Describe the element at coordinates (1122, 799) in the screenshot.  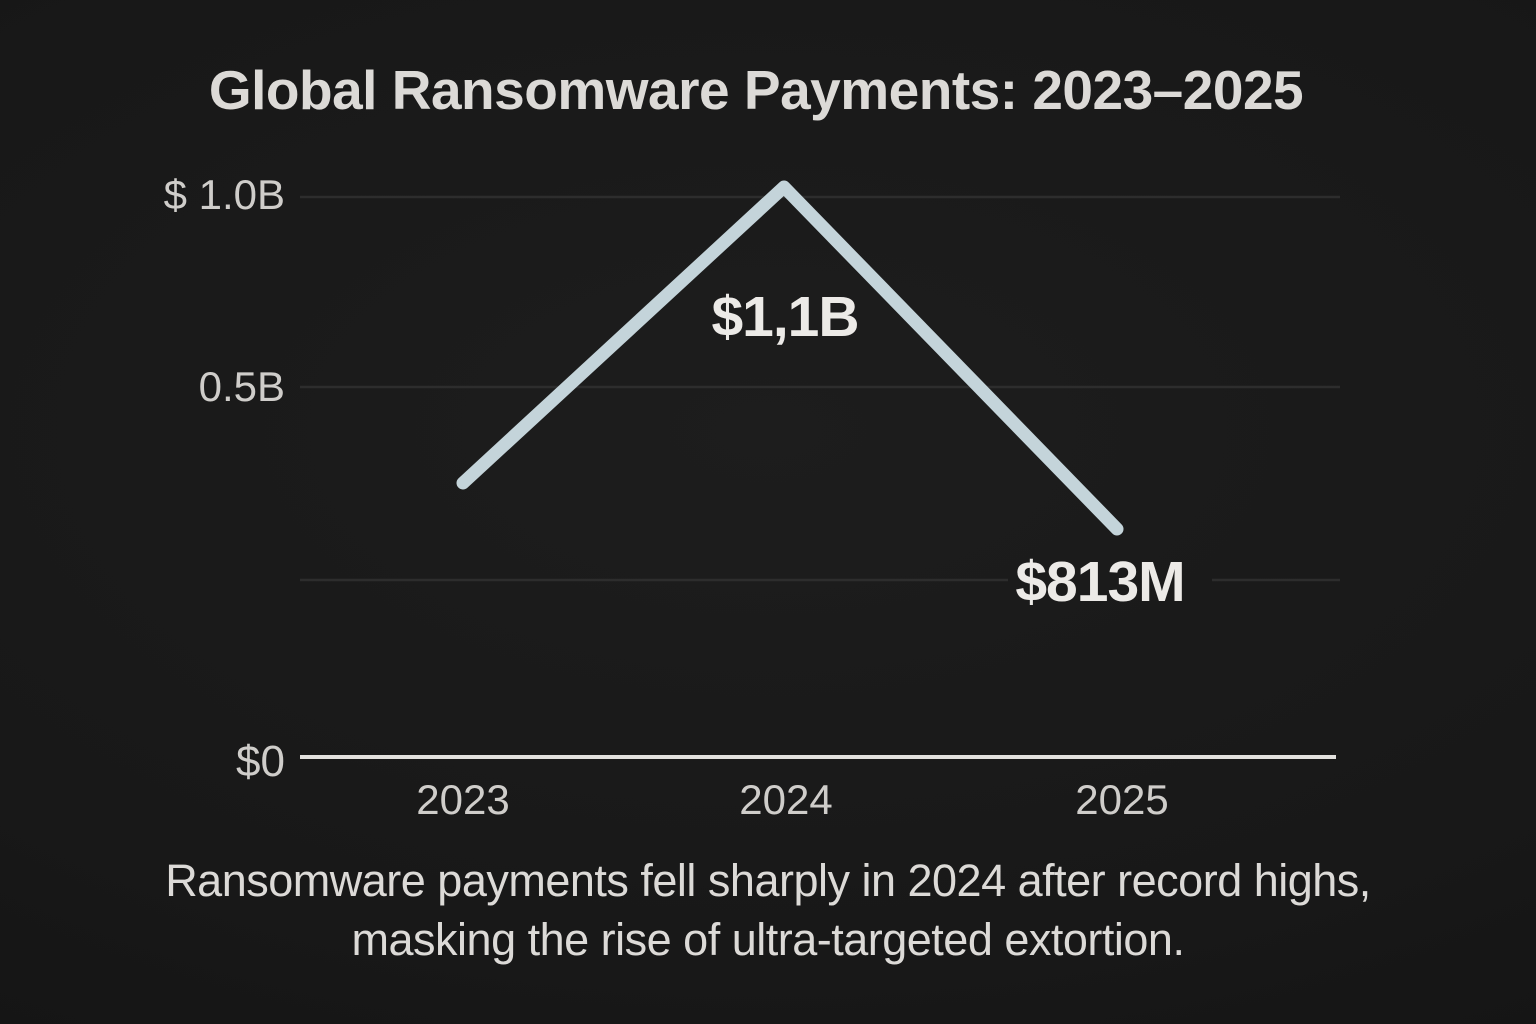
I see `x-tick-label-2025: 2025` at that location.